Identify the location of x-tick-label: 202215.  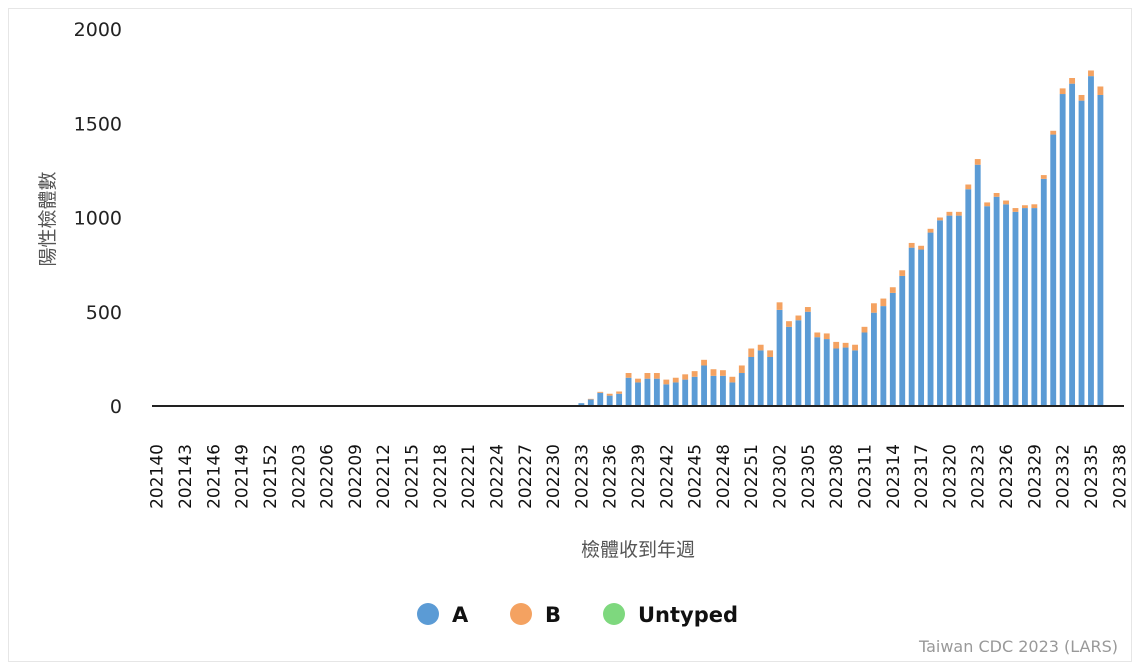
(413, 476).